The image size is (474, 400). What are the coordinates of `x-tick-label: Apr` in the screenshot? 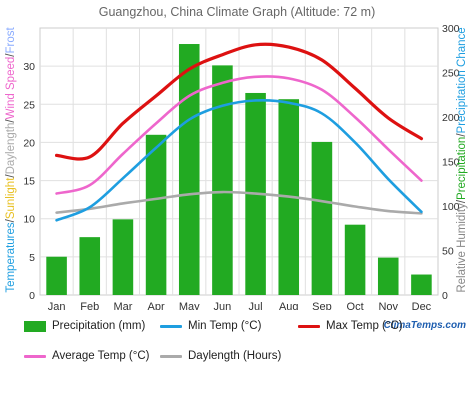 It's located at (156, 305).